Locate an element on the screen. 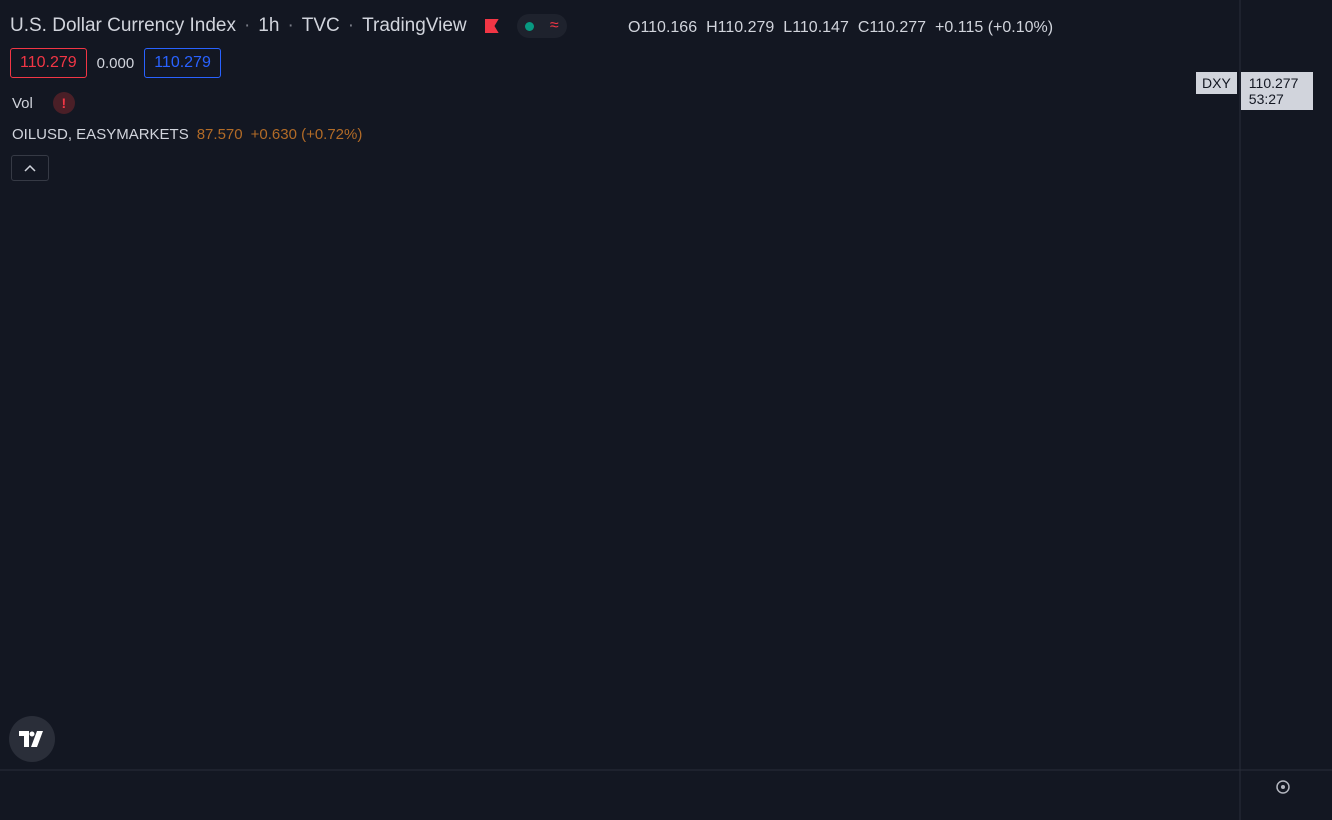 This screenshot has height=820, width=1332. logo-icon is located at coordinates (31, 739).